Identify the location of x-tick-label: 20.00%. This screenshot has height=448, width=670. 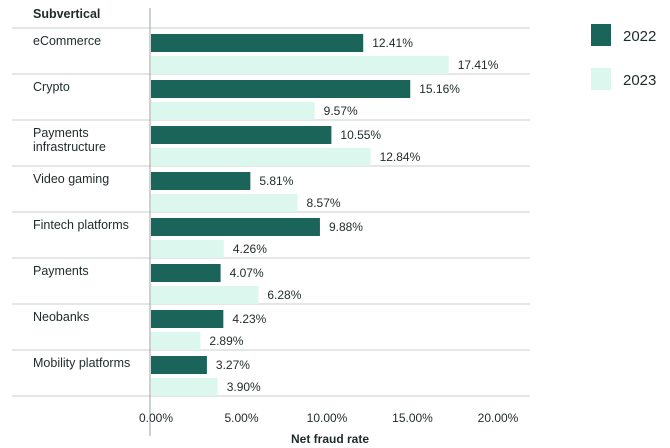
(498, 418).